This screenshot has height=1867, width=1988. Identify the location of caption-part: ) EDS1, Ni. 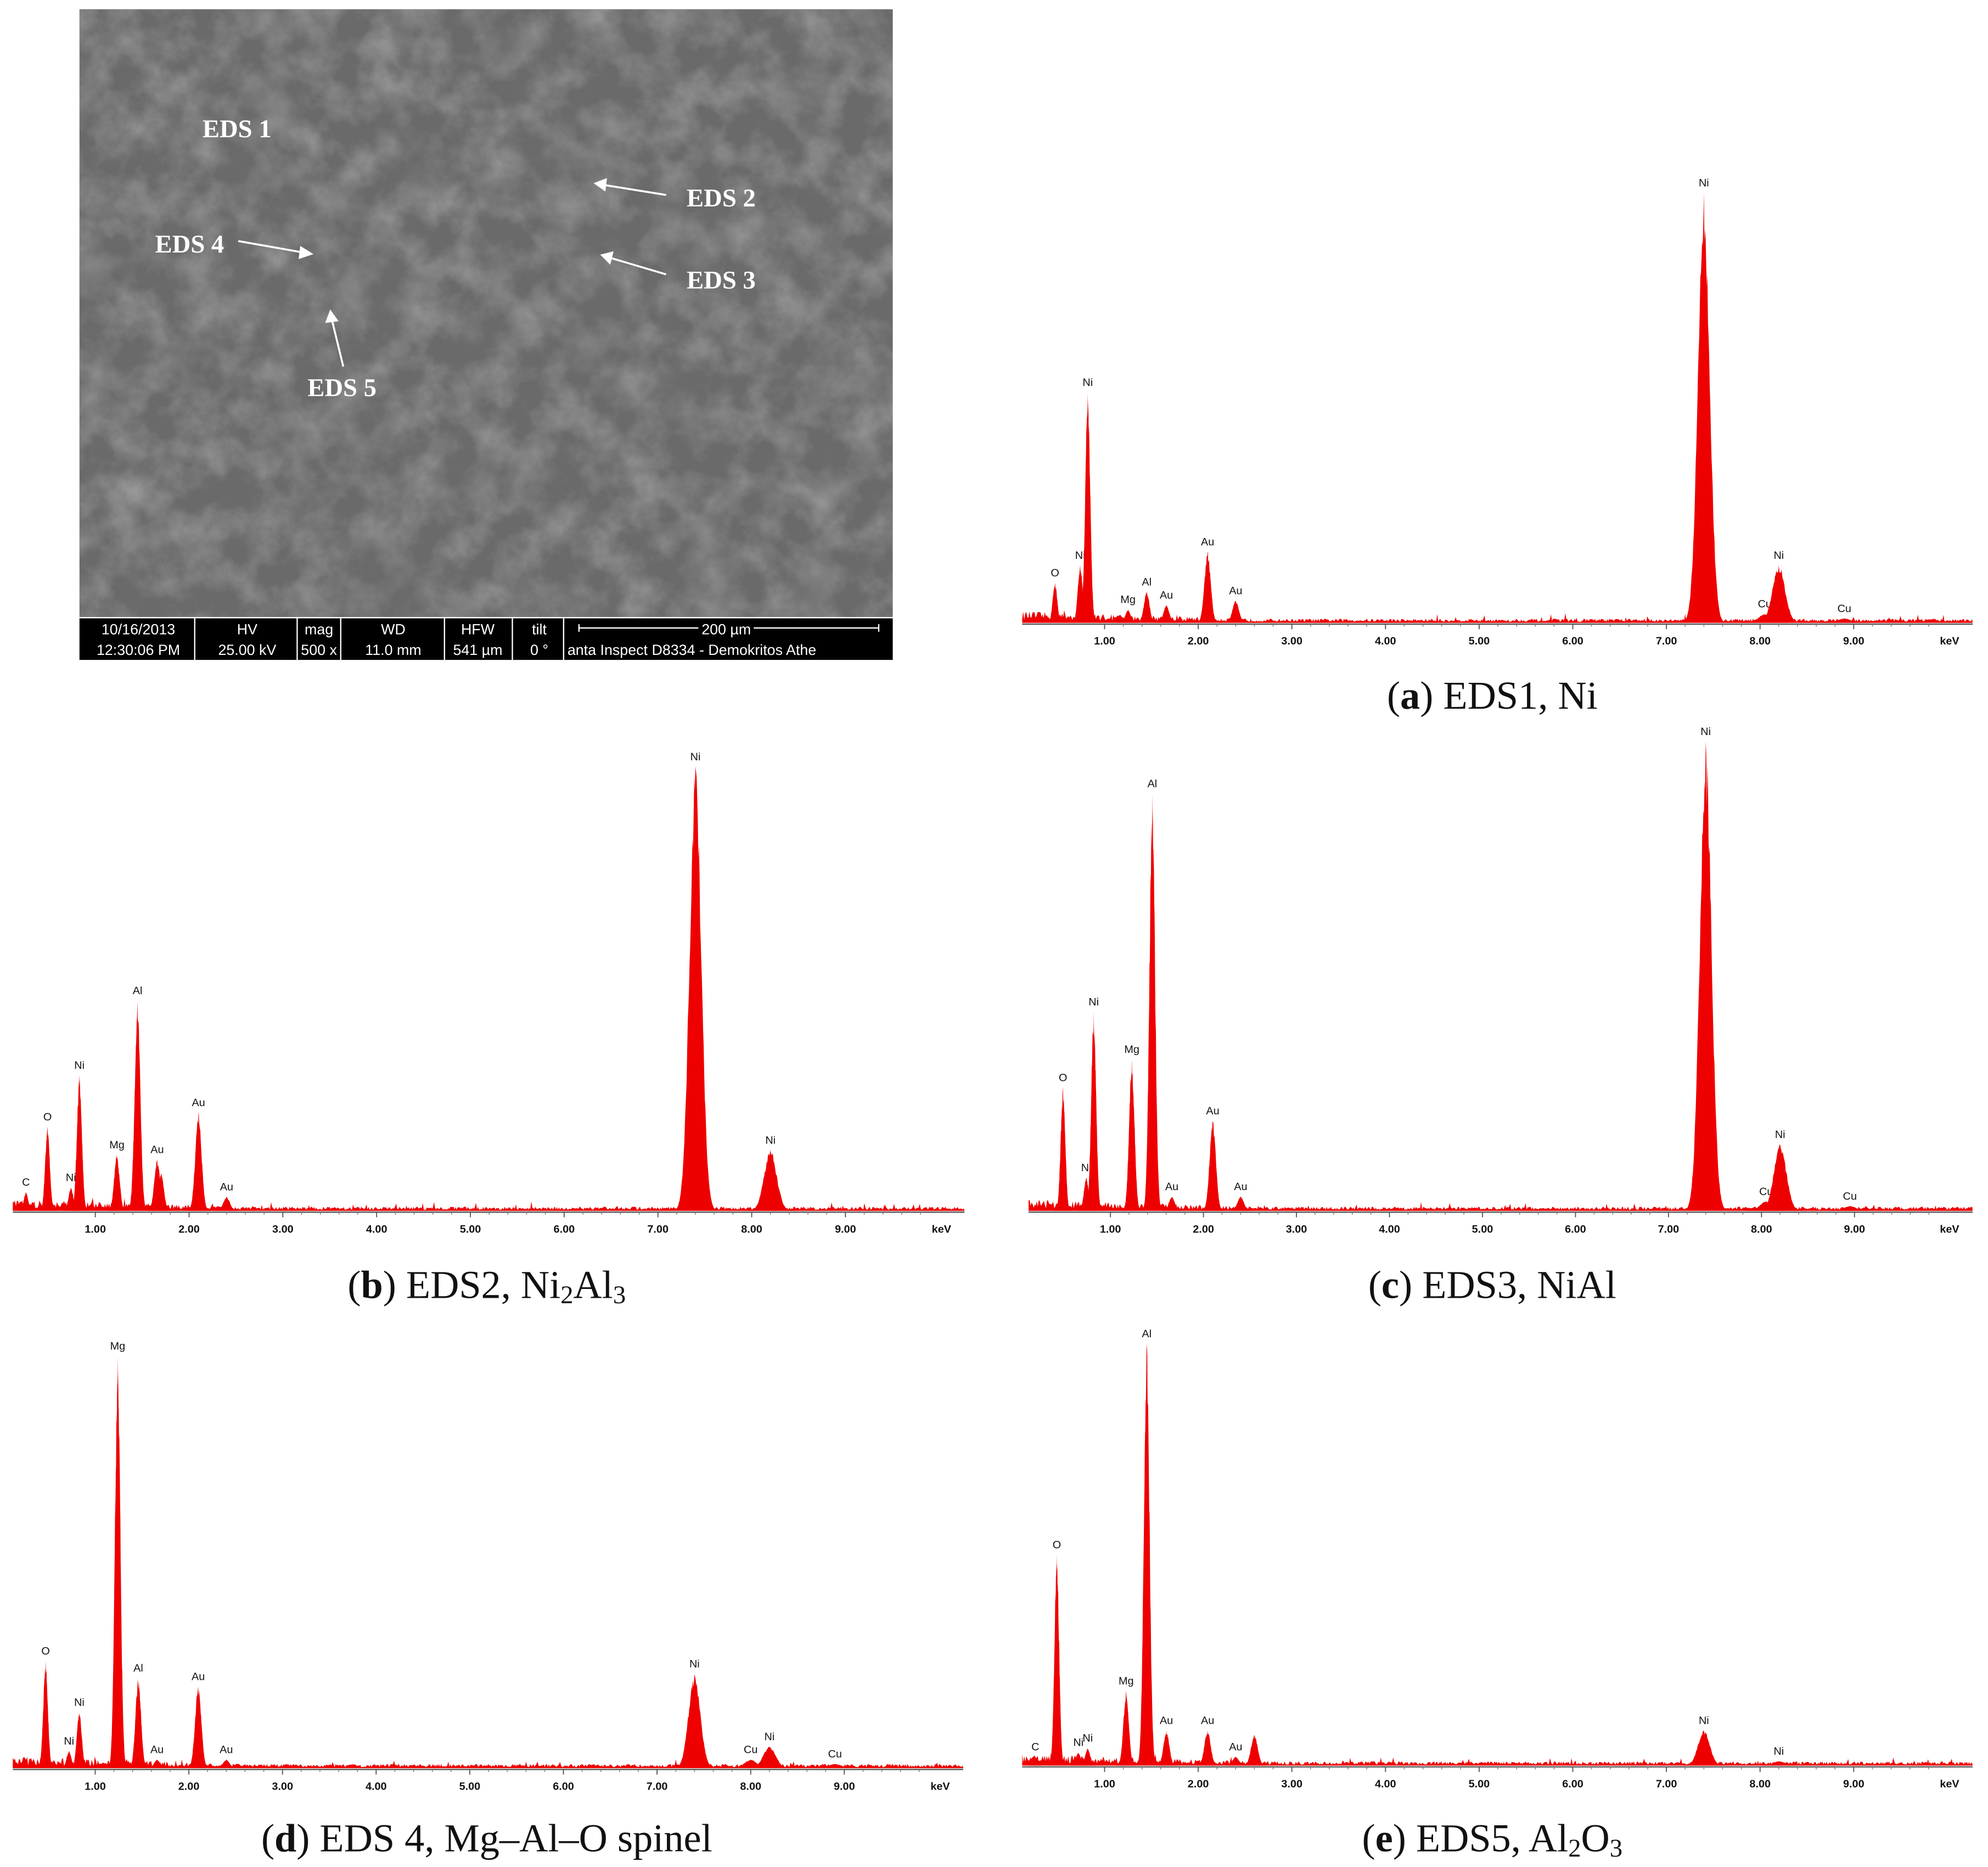
(1508, 695).